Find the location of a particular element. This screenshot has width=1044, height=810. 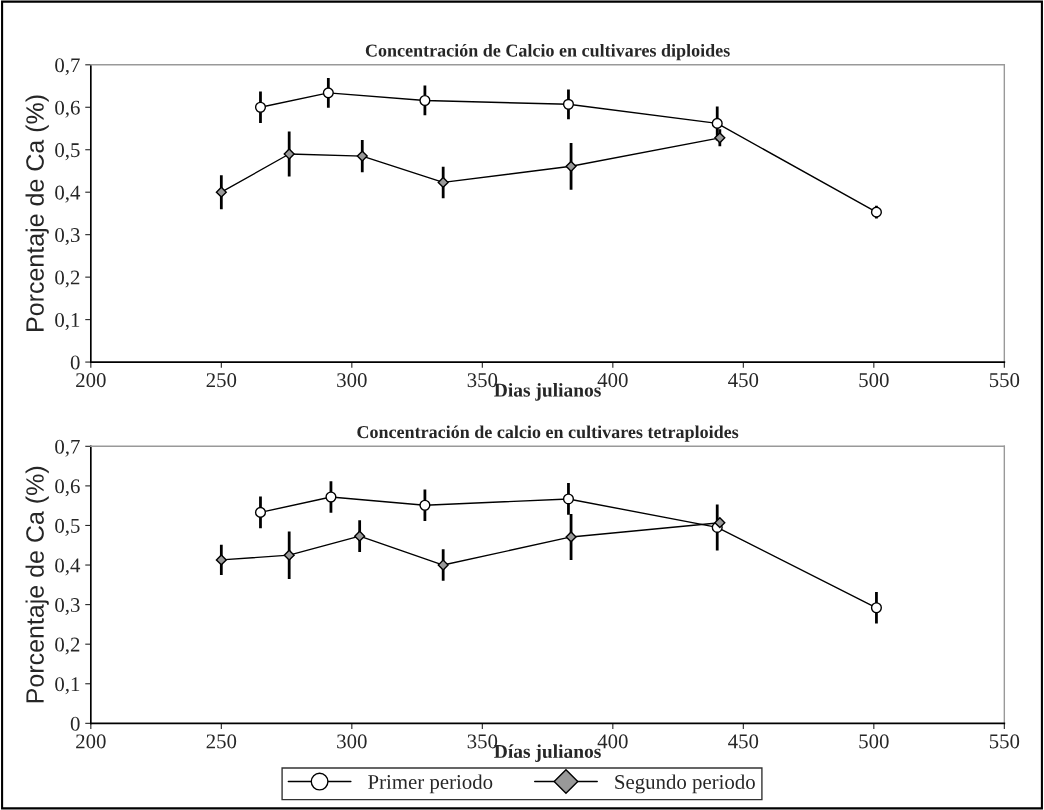

legend-label: Primer periodo is located at coordinates (430, 784).